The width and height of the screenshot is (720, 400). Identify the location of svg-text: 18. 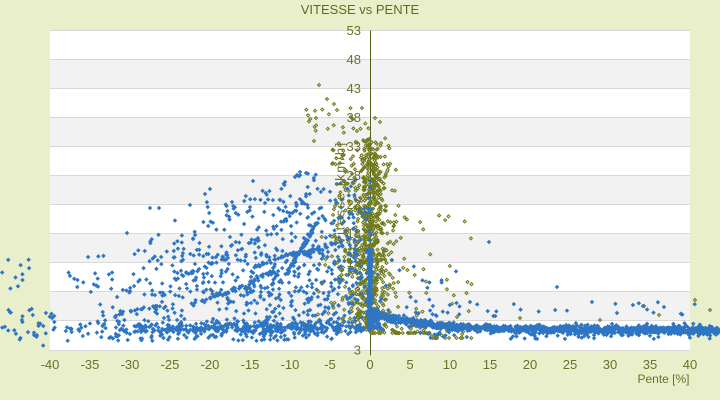
(354, 233).